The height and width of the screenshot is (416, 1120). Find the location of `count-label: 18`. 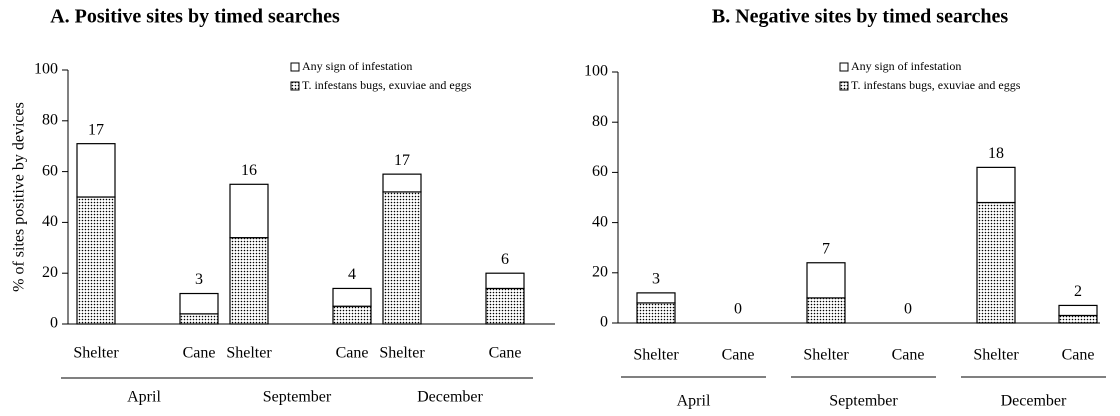

count-label: 18 is located at coordinates (996, 153).